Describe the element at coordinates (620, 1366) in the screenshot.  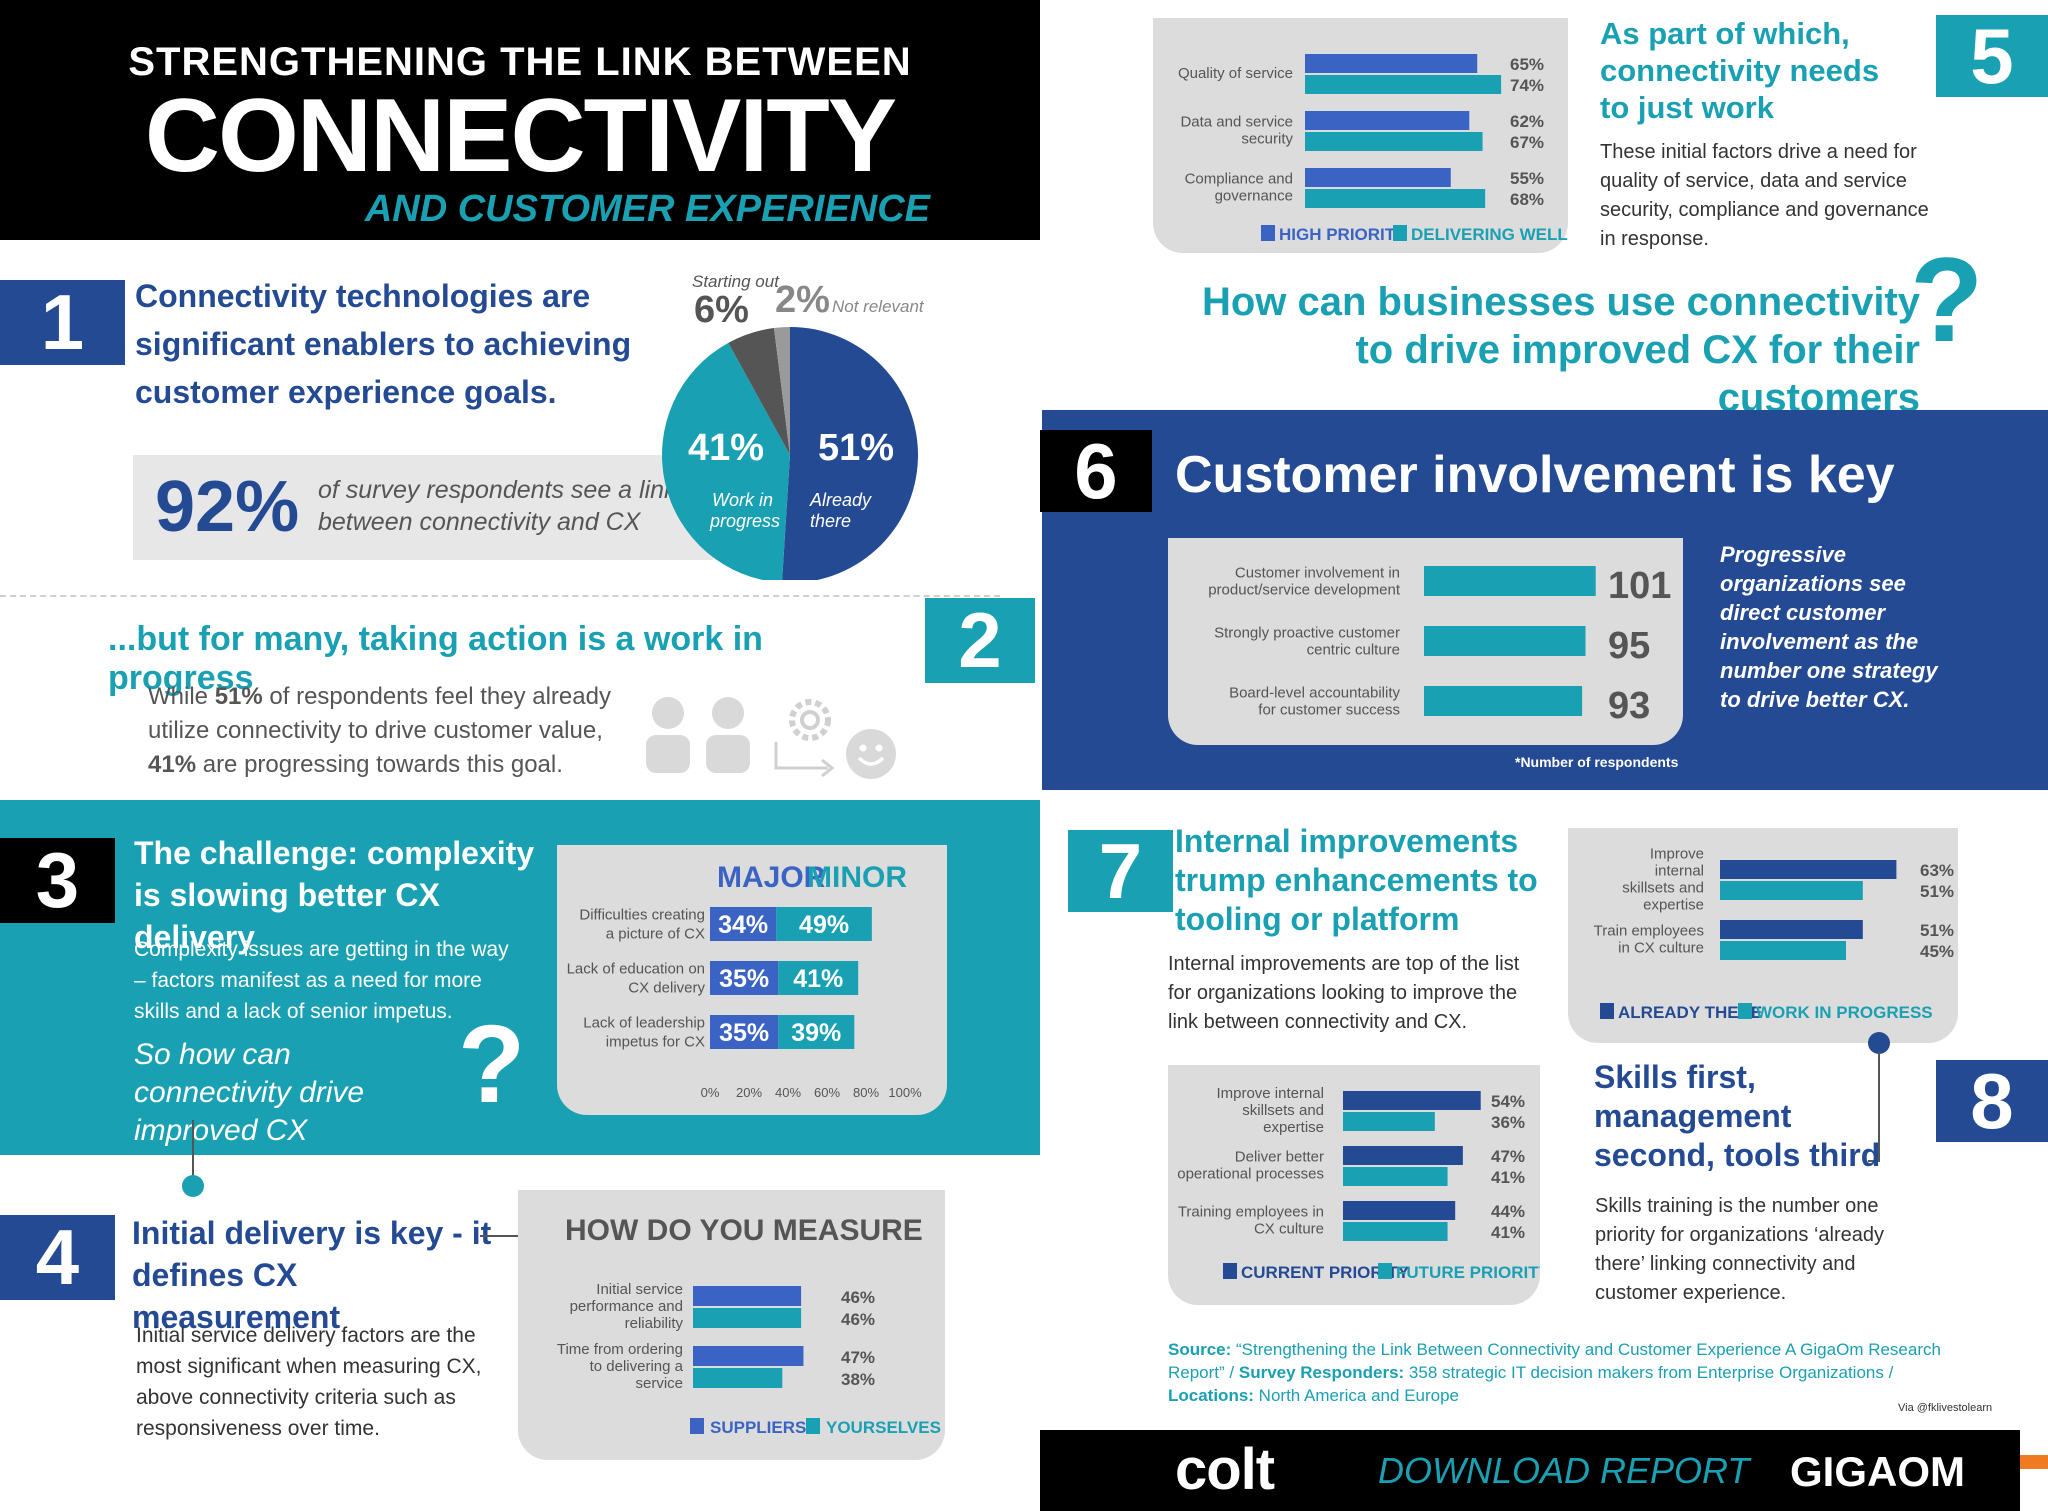
I see `measure-bars-label-1: Time from ordering to delivering a service` at that location.